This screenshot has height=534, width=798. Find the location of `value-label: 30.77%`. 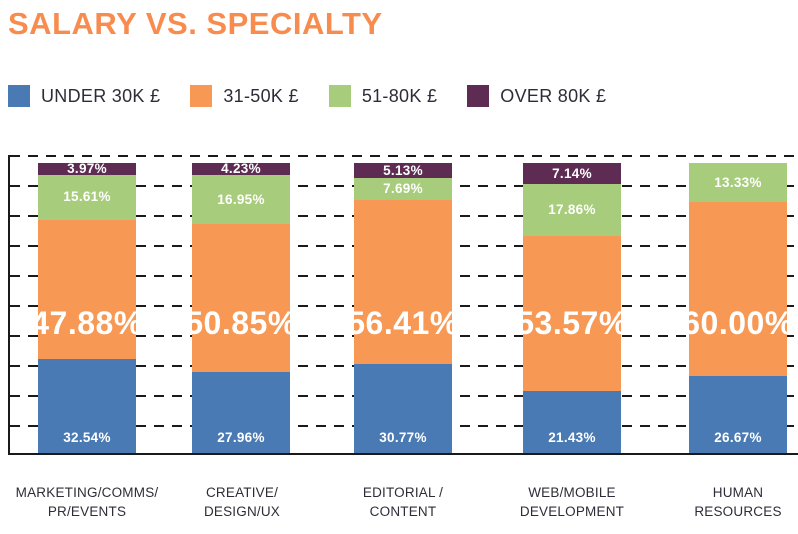

value-label: 30.77% is located at coordinates (403, 437).